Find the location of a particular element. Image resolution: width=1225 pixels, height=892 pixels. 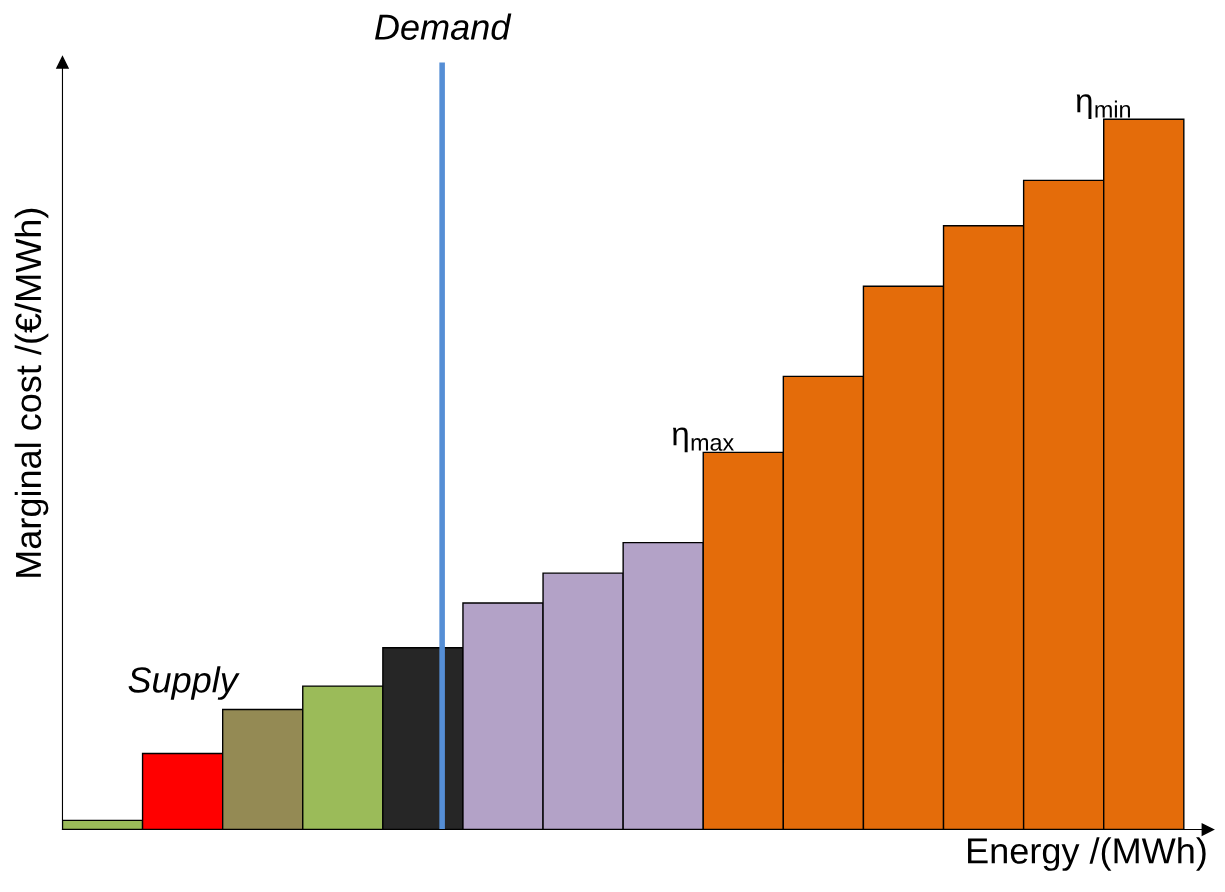

y-axis-title: Marginal cost /(€/MWh) is located at coordinates (31, 392).